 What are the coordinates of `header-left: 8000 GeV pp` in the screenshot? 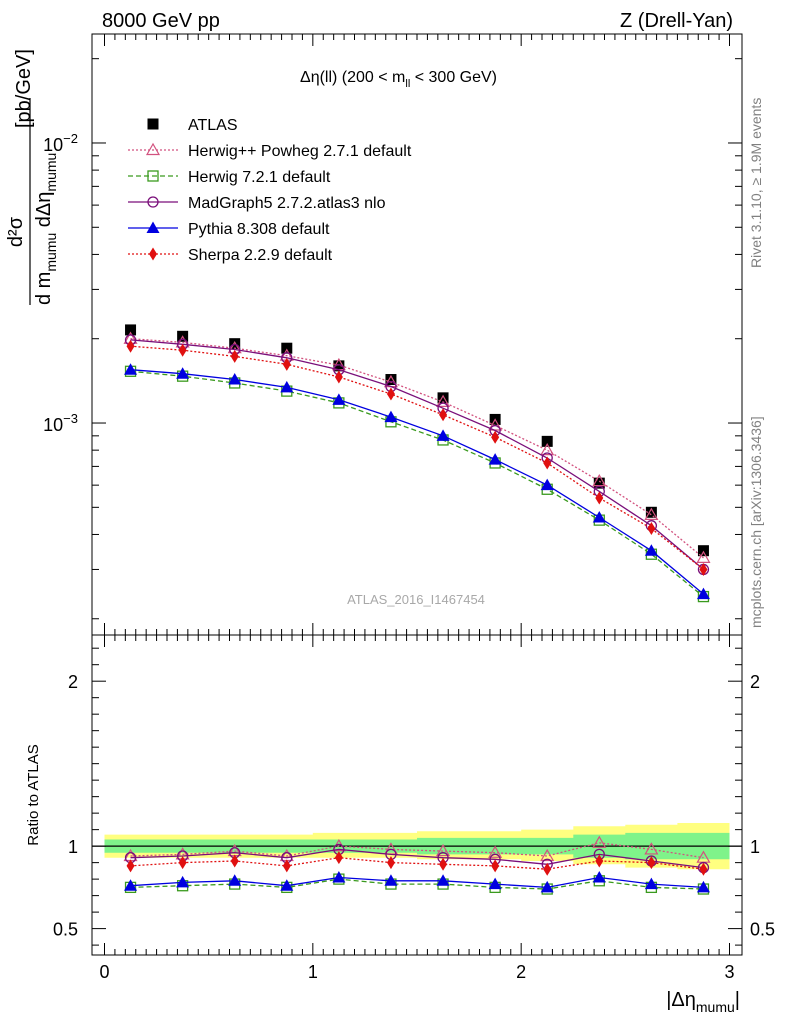 It's located at (161, 21).